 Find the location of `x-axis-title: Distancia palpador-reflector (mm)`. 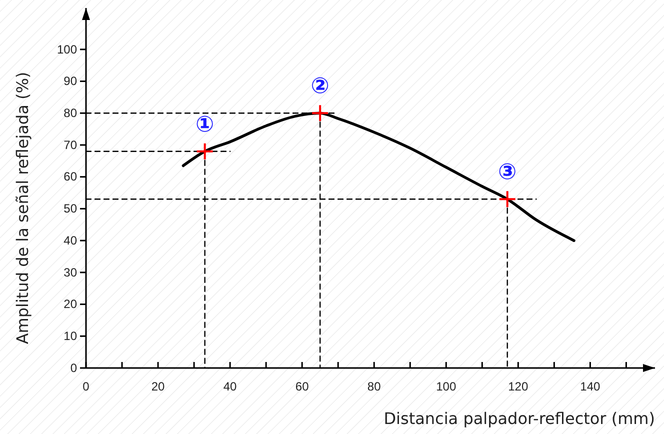

x-axis-title: Distancia palpador-reflector (mm) is located at coordinates (519, 418).